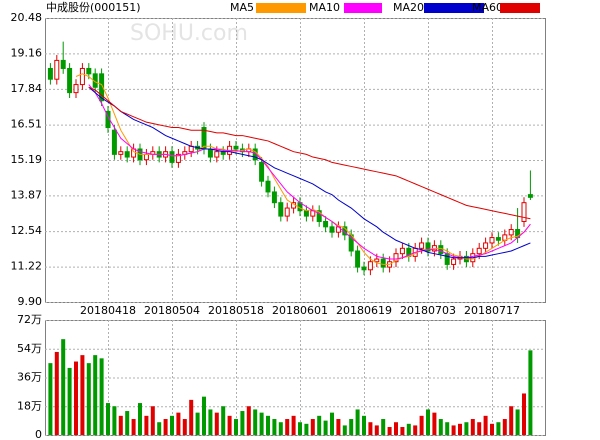 The height and width of the screenshot is (440, 600). What do you see at coordinates (492, 310) in the screenshot?
I see `x-tick-label: 20180717` at bounding box center [492, 310].